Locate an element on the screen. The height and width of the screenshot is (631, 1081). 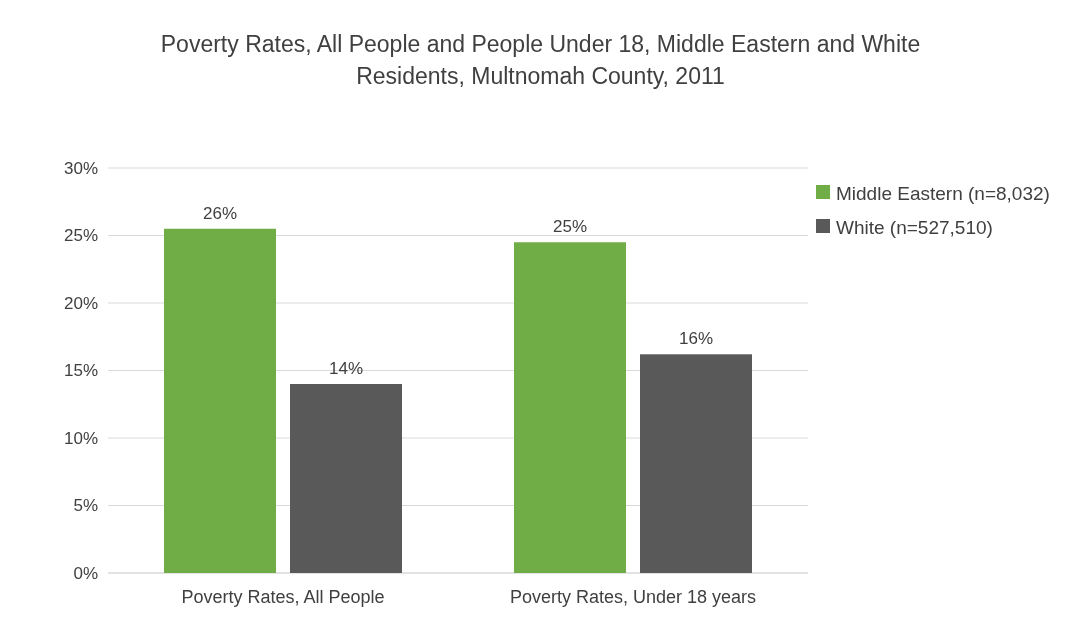
x-tick-label: Poverty Rates, All People is located at coordinates (283, 597).